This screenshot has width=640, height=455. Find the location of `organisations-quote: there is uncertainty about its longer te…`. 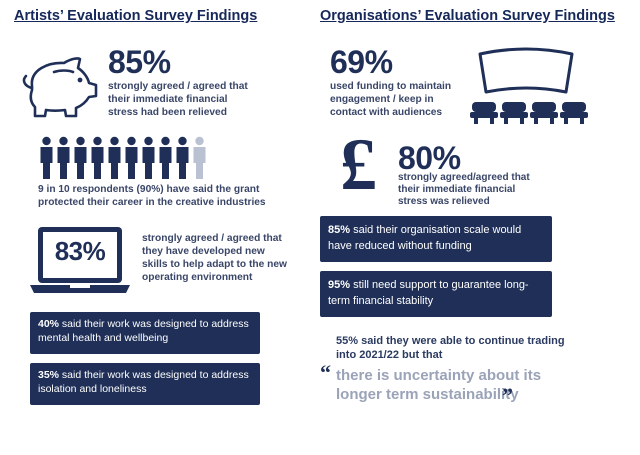

organisations-quote: there is uncertainty about its longer te… is located at coordinates (439, 385).